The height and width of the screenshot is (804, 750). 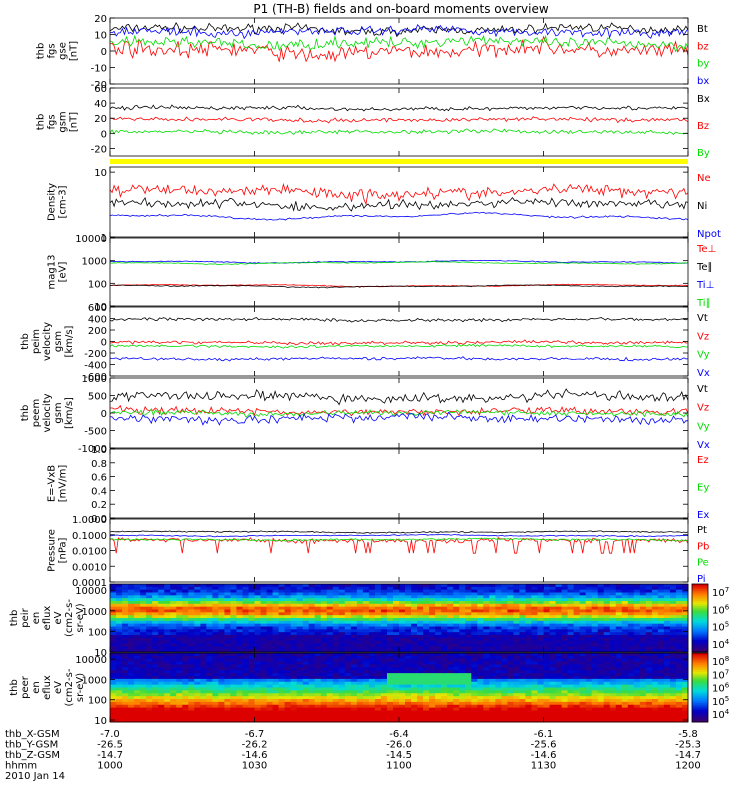 What do you see at coordinates (58, 687) in the screenshot?
I see `ylabel-line: eV` at bounding box center [58, 687].